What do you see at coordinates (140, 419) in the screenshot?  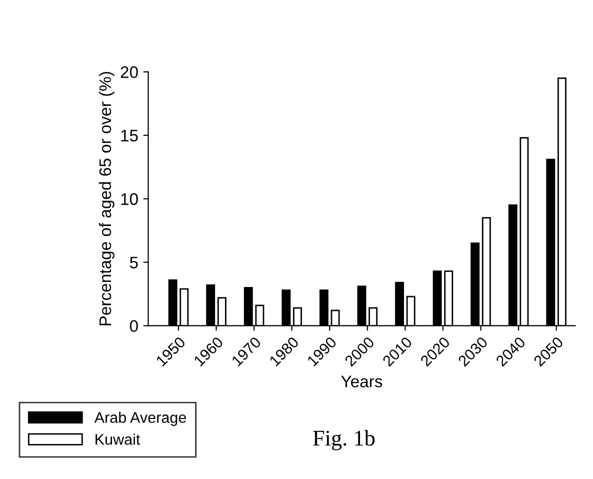 I see `legend-label: Arab Average` at bounding box center [140, 419].